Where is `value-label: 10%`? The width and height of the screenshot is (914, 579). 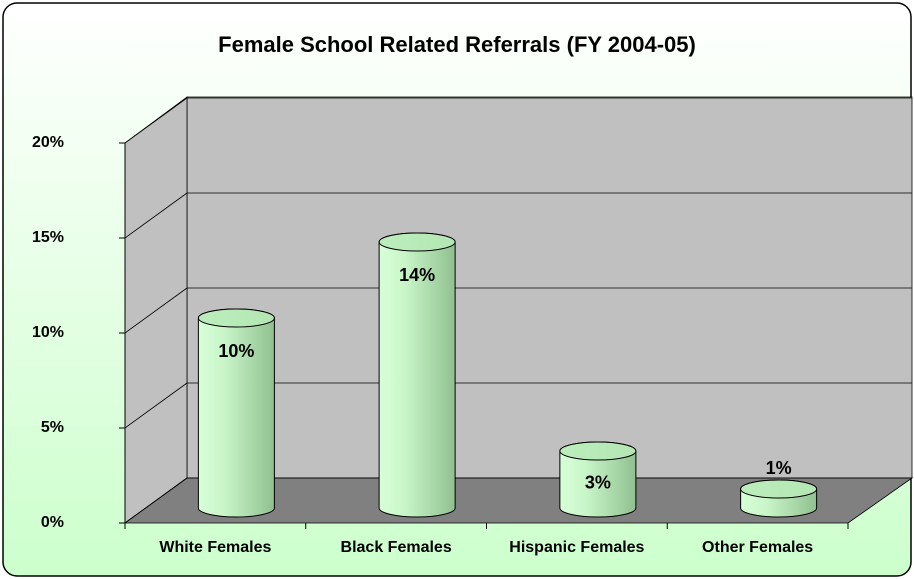 value-label: 10% is located at coordinates (236, 351).